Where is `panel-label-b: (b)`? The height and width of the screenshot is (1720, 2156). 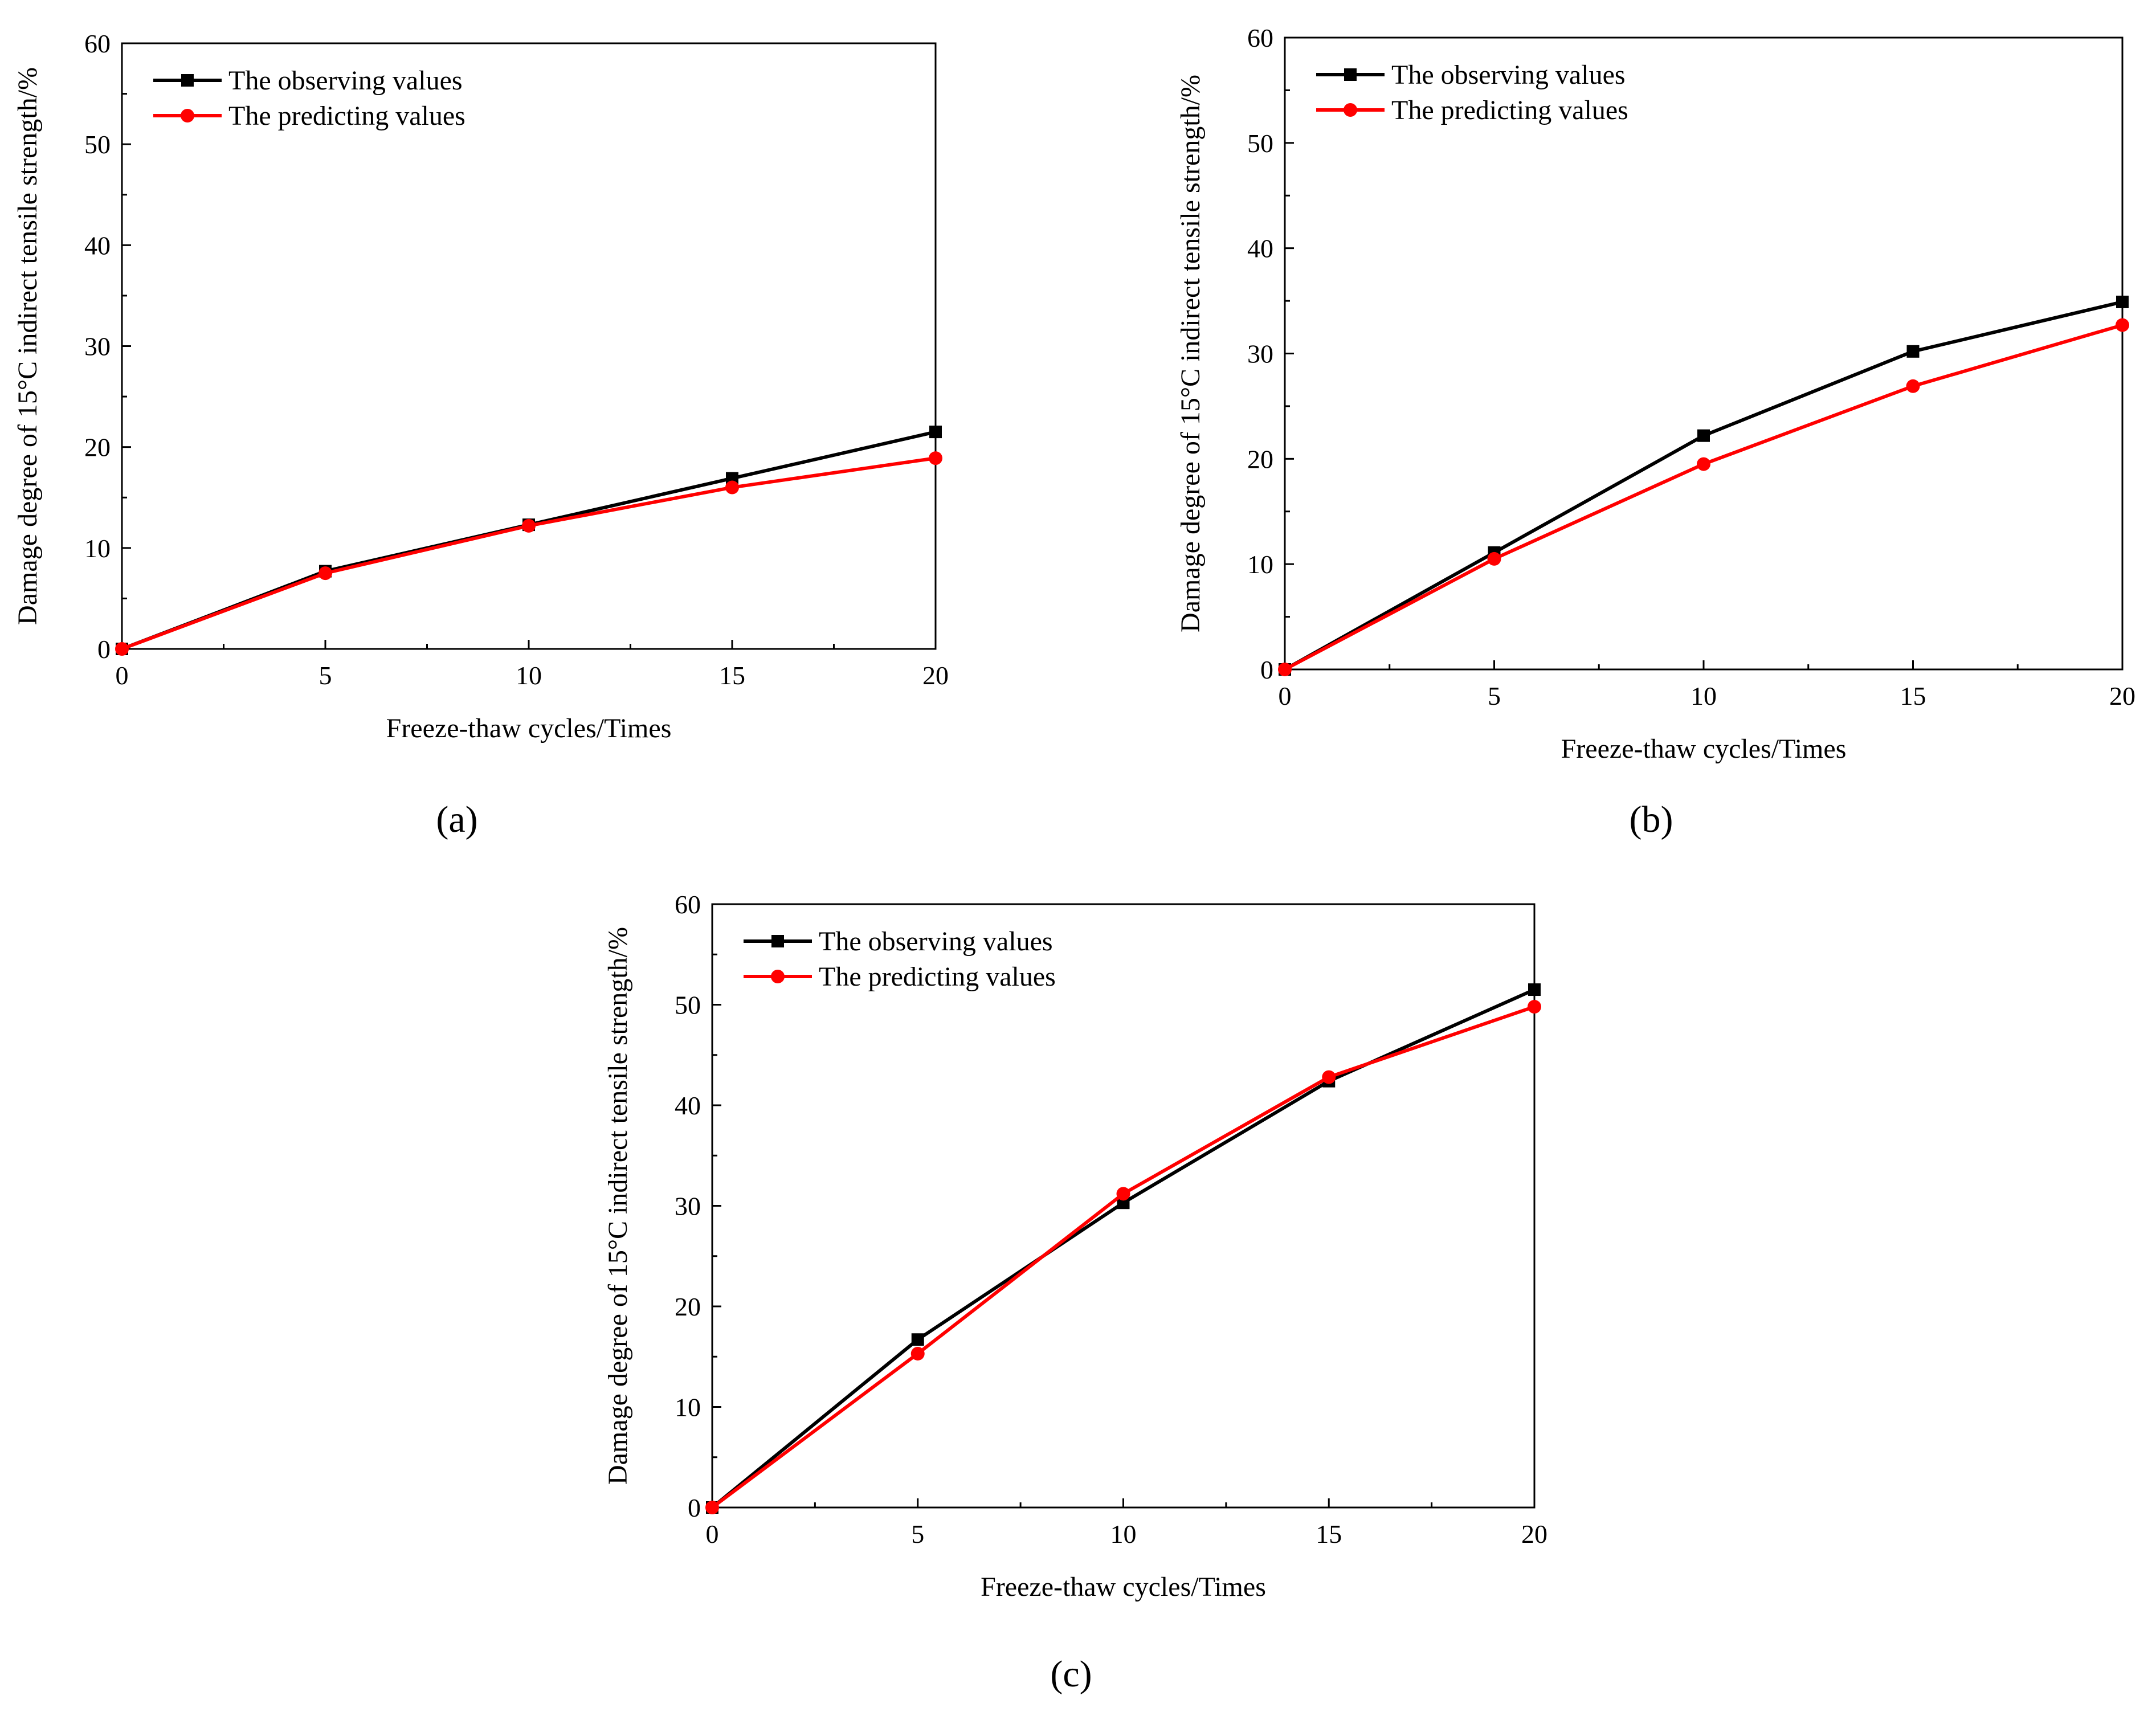 panel-label-b: (b) is located at coordinates (1651, 819).